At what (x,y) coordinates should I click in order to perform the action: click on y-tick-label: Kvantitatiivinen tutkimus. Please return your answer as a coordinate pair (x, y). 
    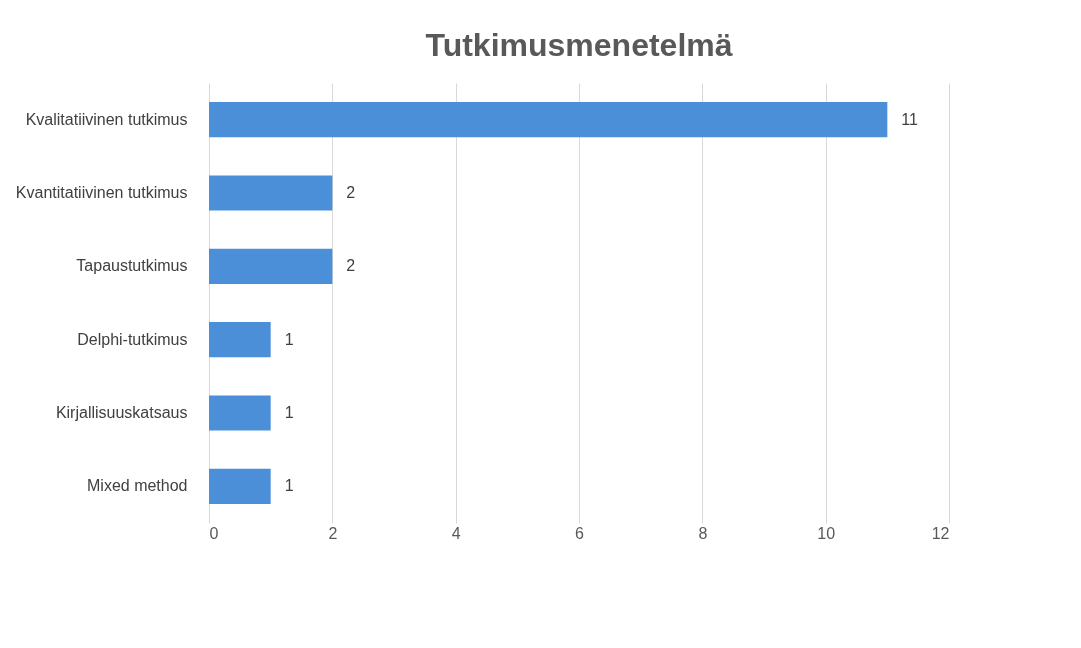
    Looking at the image, I should click on (101, 192).